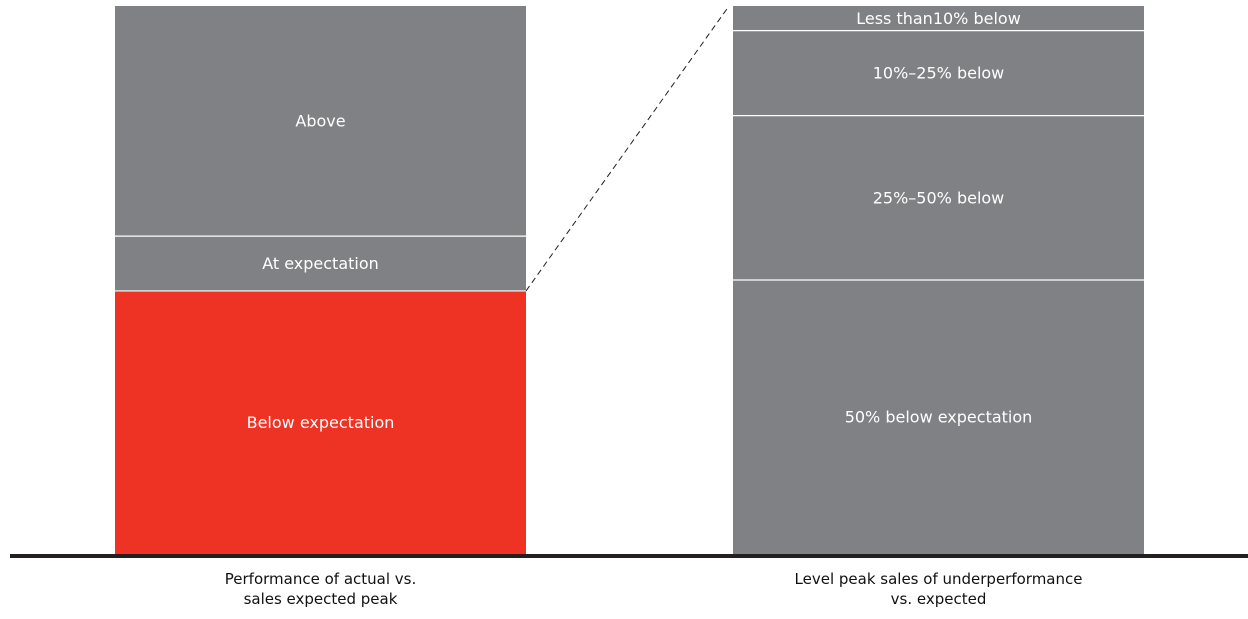 This screenshot has height=619, width=1248. I want to click on bar-0-segment-0-label: Below expectation, so click(321, 422).